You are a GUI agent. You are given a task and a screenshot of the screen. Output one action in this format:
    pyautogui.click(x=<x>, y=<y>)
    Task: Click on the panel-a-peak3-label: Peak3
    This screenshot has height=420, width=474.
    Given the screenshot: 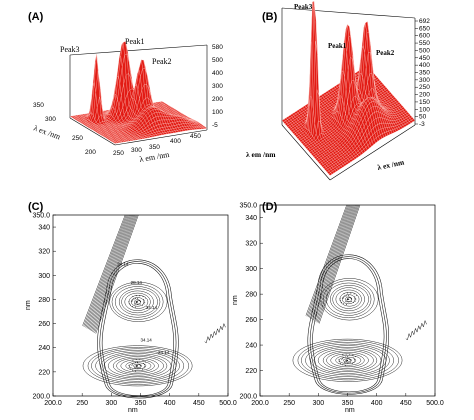 What is the action you would take?
    pyautogui.click(x=70, y=49)
    